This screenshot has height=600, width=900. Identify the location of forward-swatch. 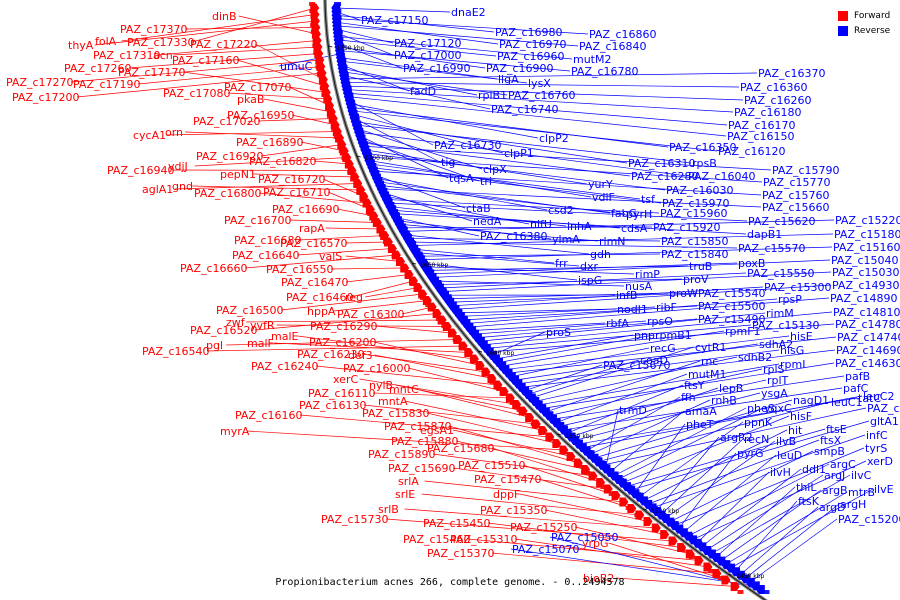
(843, 15).